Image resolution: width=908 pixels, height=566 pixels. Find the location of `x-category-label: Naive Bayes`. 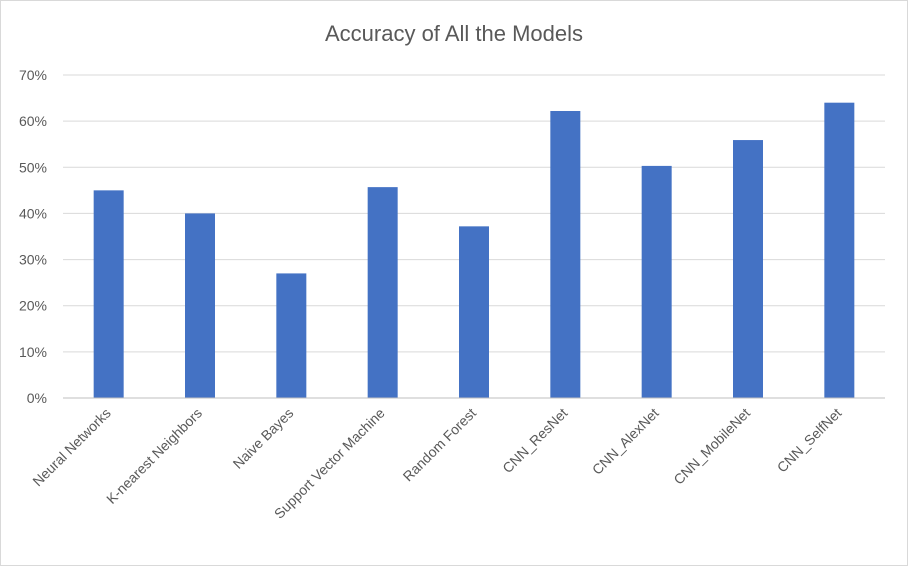

x-category-label: Naive Bayes is located at coordinates (263, 438).